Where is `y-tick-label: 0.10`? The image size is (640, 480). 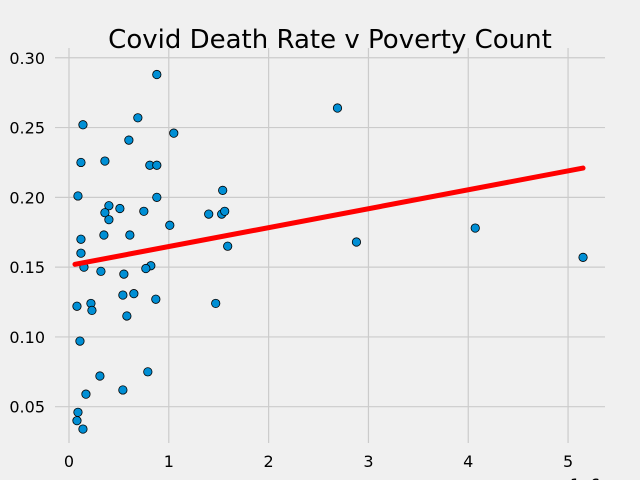
y-tick-label: 0.10 is located at coordinates (27, 337).